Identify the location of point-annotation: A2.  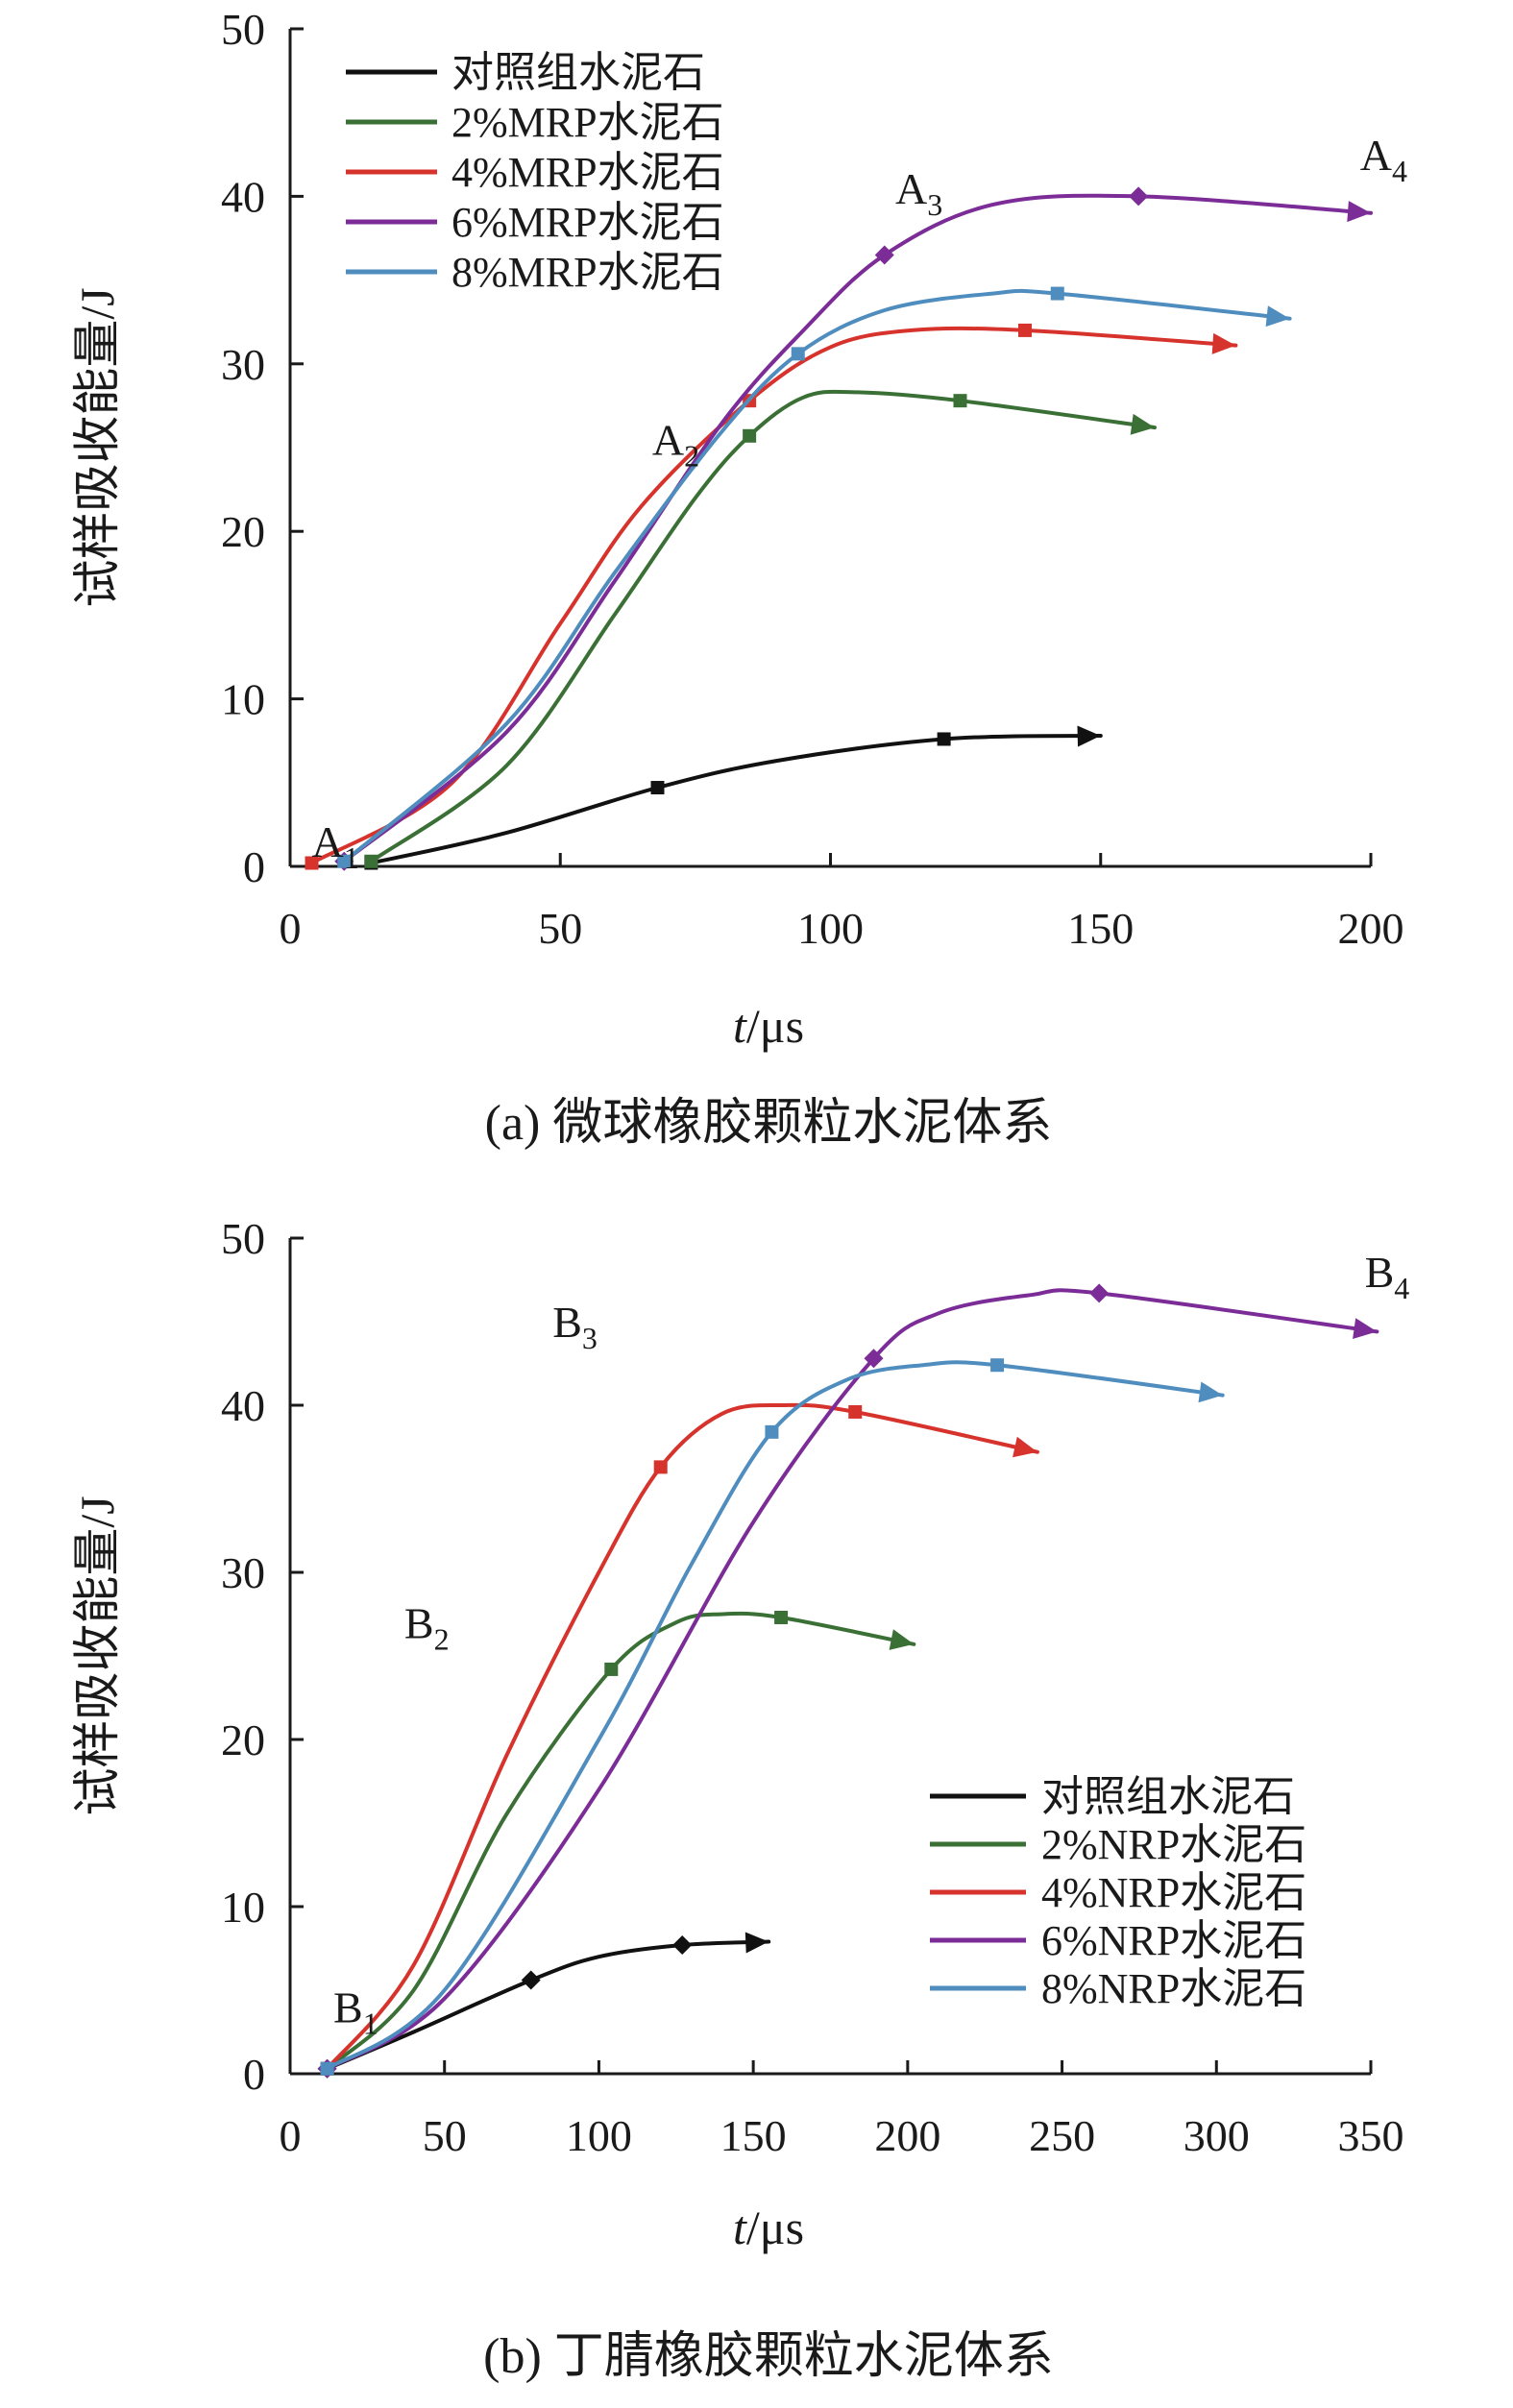
(675, 444).